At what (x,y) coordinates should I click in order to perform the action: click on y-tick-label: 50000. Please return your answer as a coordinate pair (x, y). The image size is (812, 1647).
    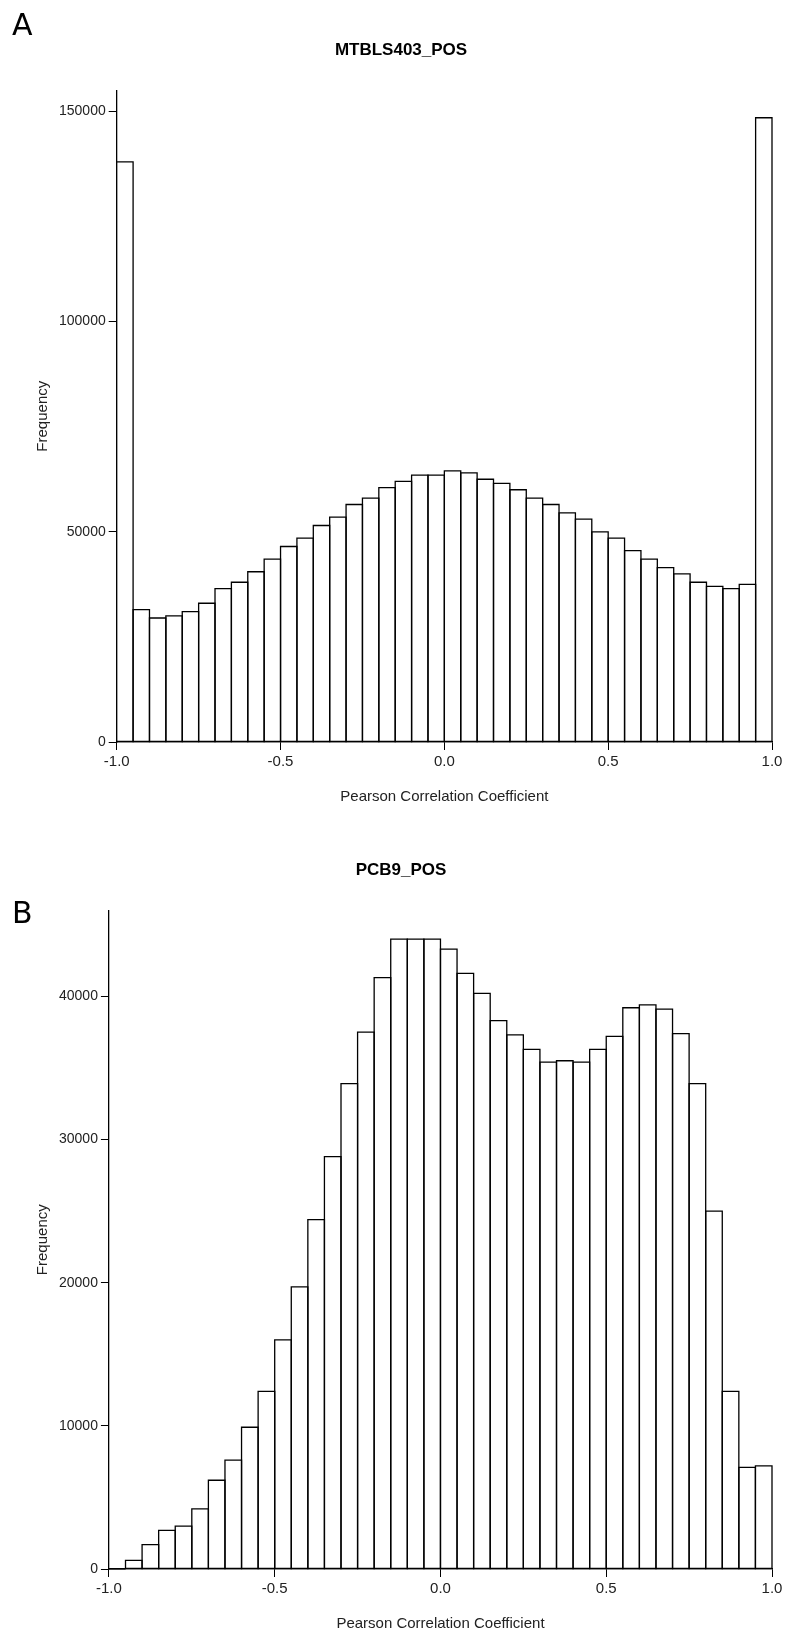
    Looking at the image, I should click on (86, 530).